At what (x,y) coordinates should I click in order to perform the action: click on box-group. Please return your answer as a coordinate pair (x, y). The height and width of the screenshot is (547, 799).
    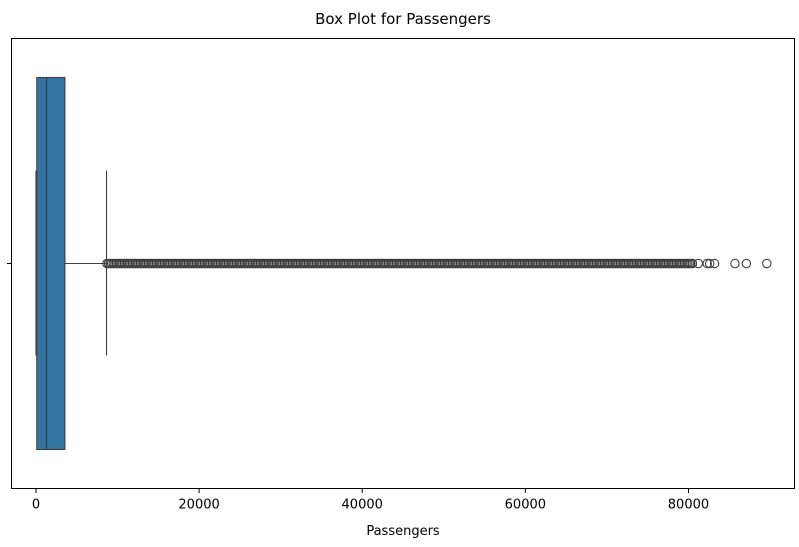
    Looking at the image, I should click on (71, 263).